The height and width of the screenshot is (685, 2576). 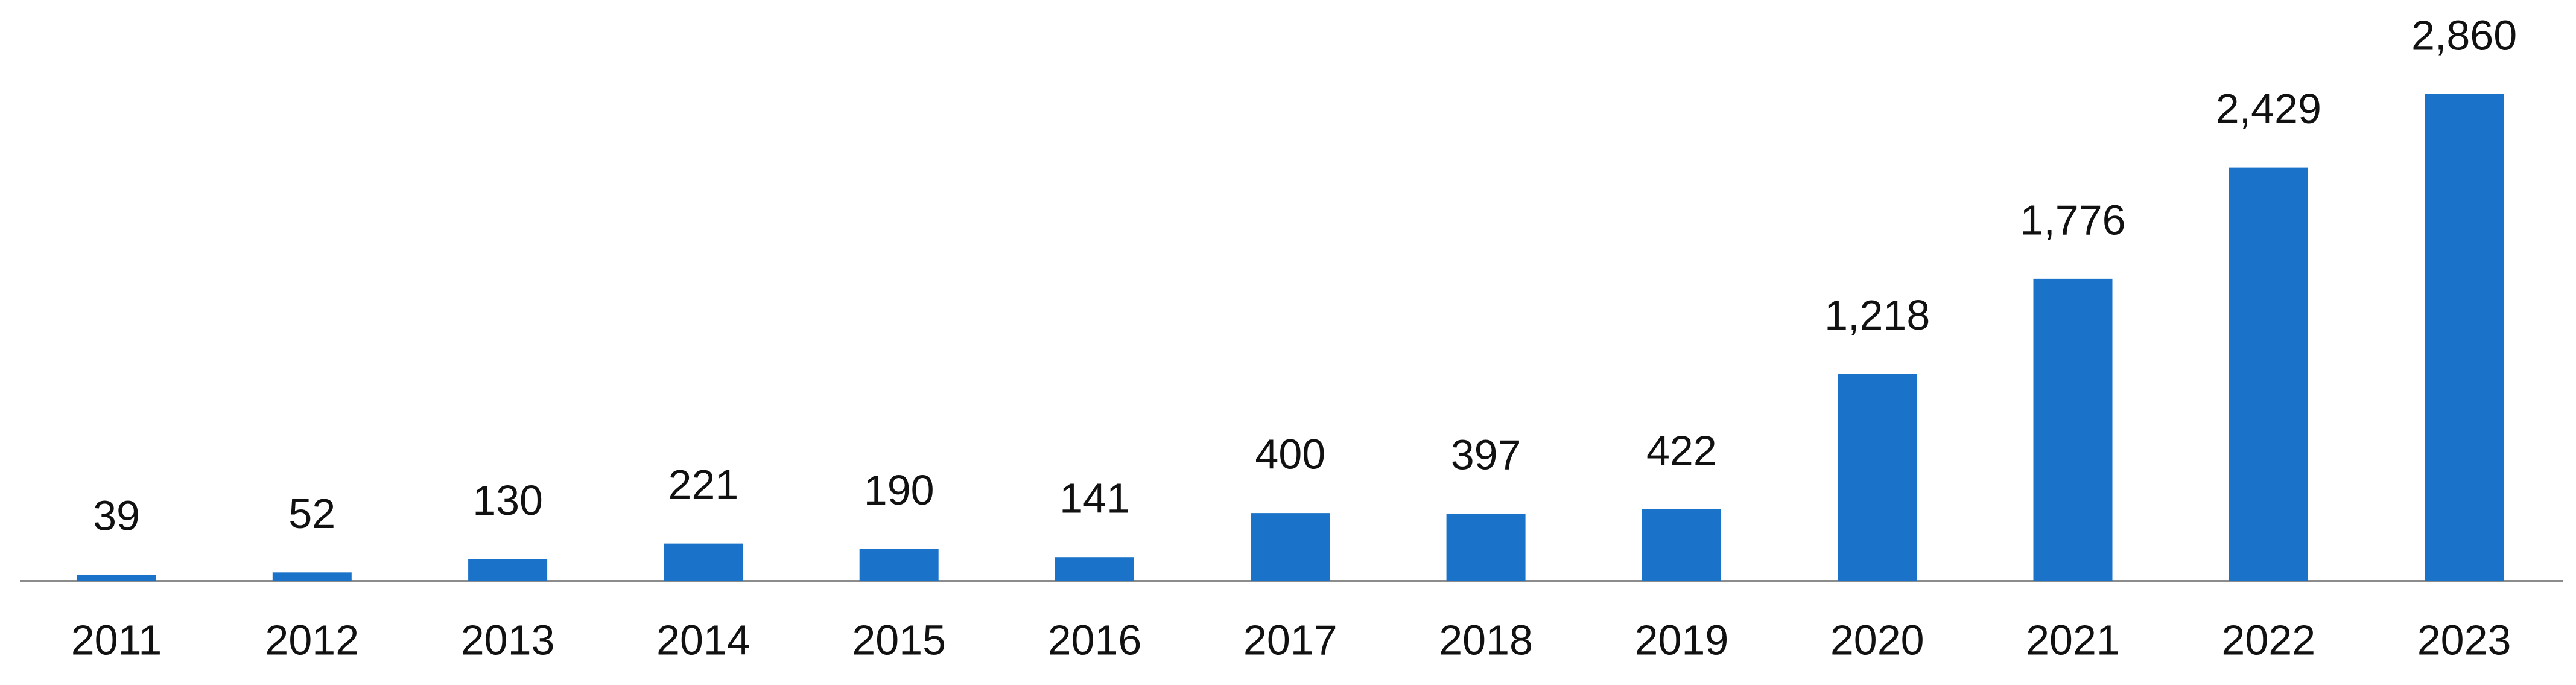 I want to click on x-tick-label: 2023, so click(x=2464, y=639).